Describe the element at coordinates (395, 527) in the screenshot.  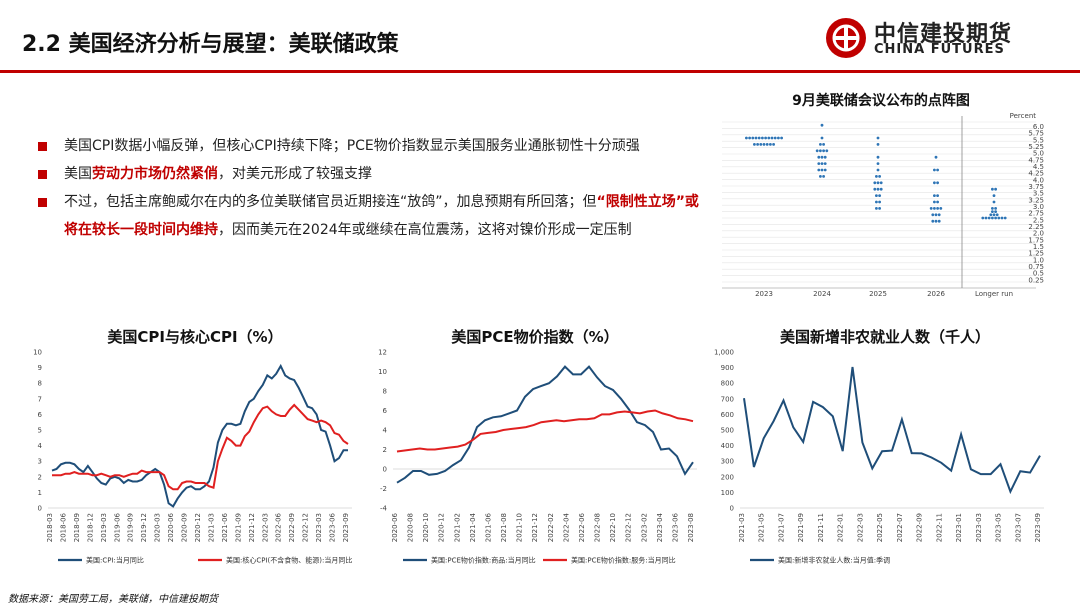
I see `x-tick-label: 2020-06` at that location.